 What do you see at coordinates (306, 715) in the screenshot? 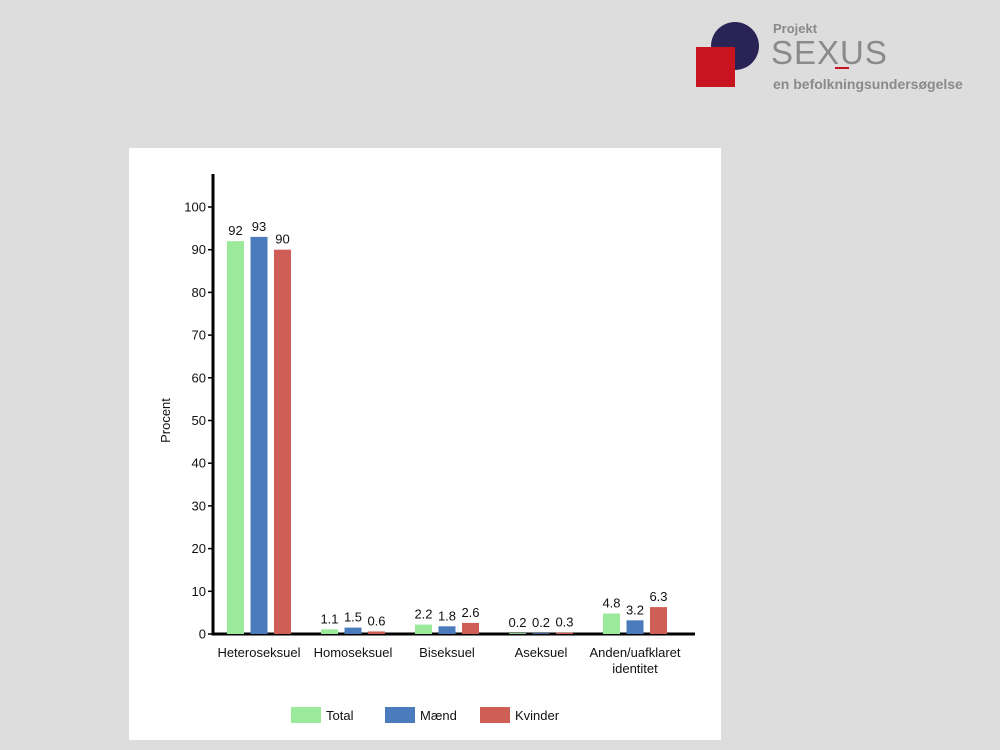
I see `legend-swatch-total` at bounding box center [306, 715].